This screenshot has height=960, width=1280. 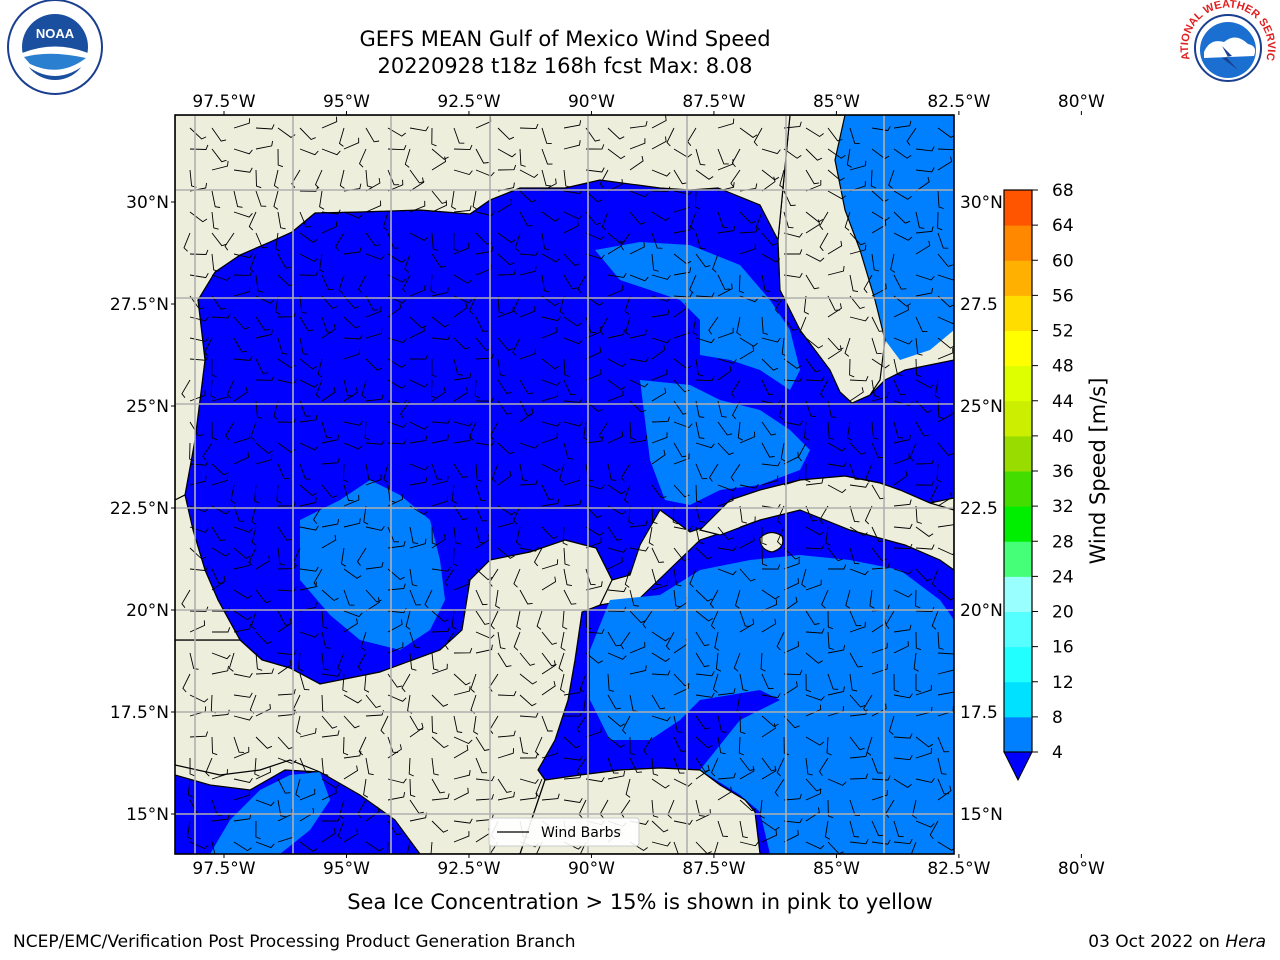 I want to click on lon-tick-label: 97.5°W, so click(x=223, y=869).